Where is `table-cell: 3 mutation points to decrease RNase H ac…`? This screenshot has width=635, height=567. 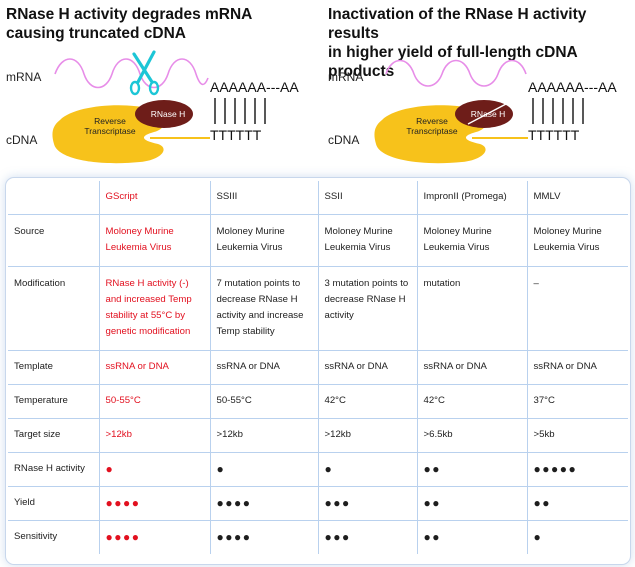 table-cell: 3 mutation points to decrease RNase H ac… is located at coordinates (367, 308).